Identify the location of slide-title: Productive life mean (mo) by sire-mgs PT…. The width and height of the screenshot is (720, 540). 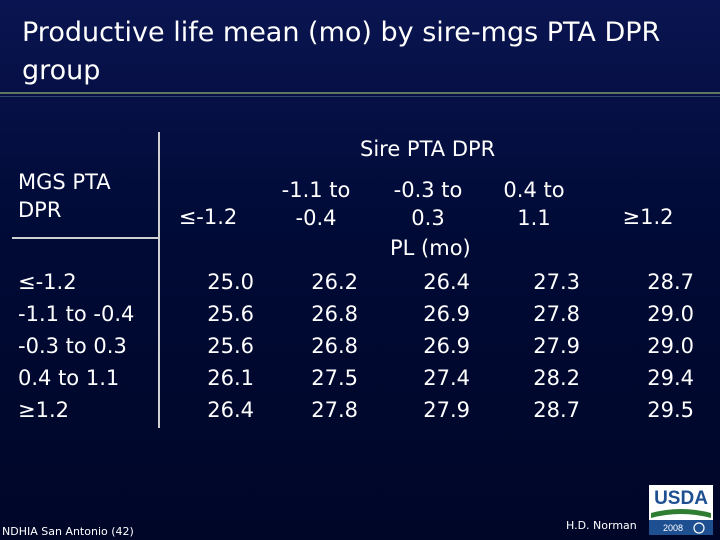
(341, 51).